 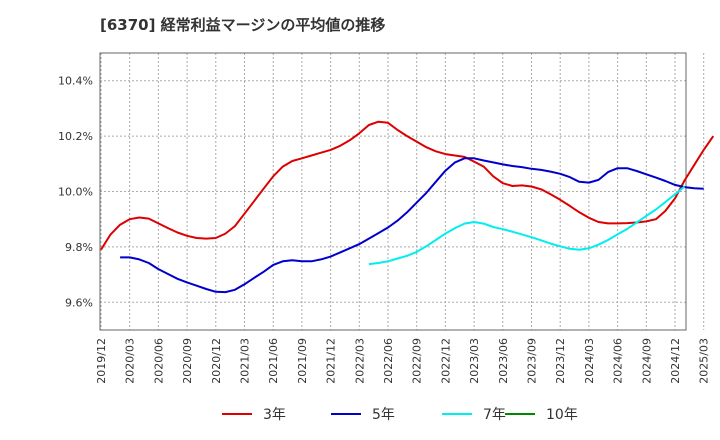 What do you see at coordinates (383, 415) in the screenshot?
I see `legend-label-2: 5年` at bounding box center [383, 415].